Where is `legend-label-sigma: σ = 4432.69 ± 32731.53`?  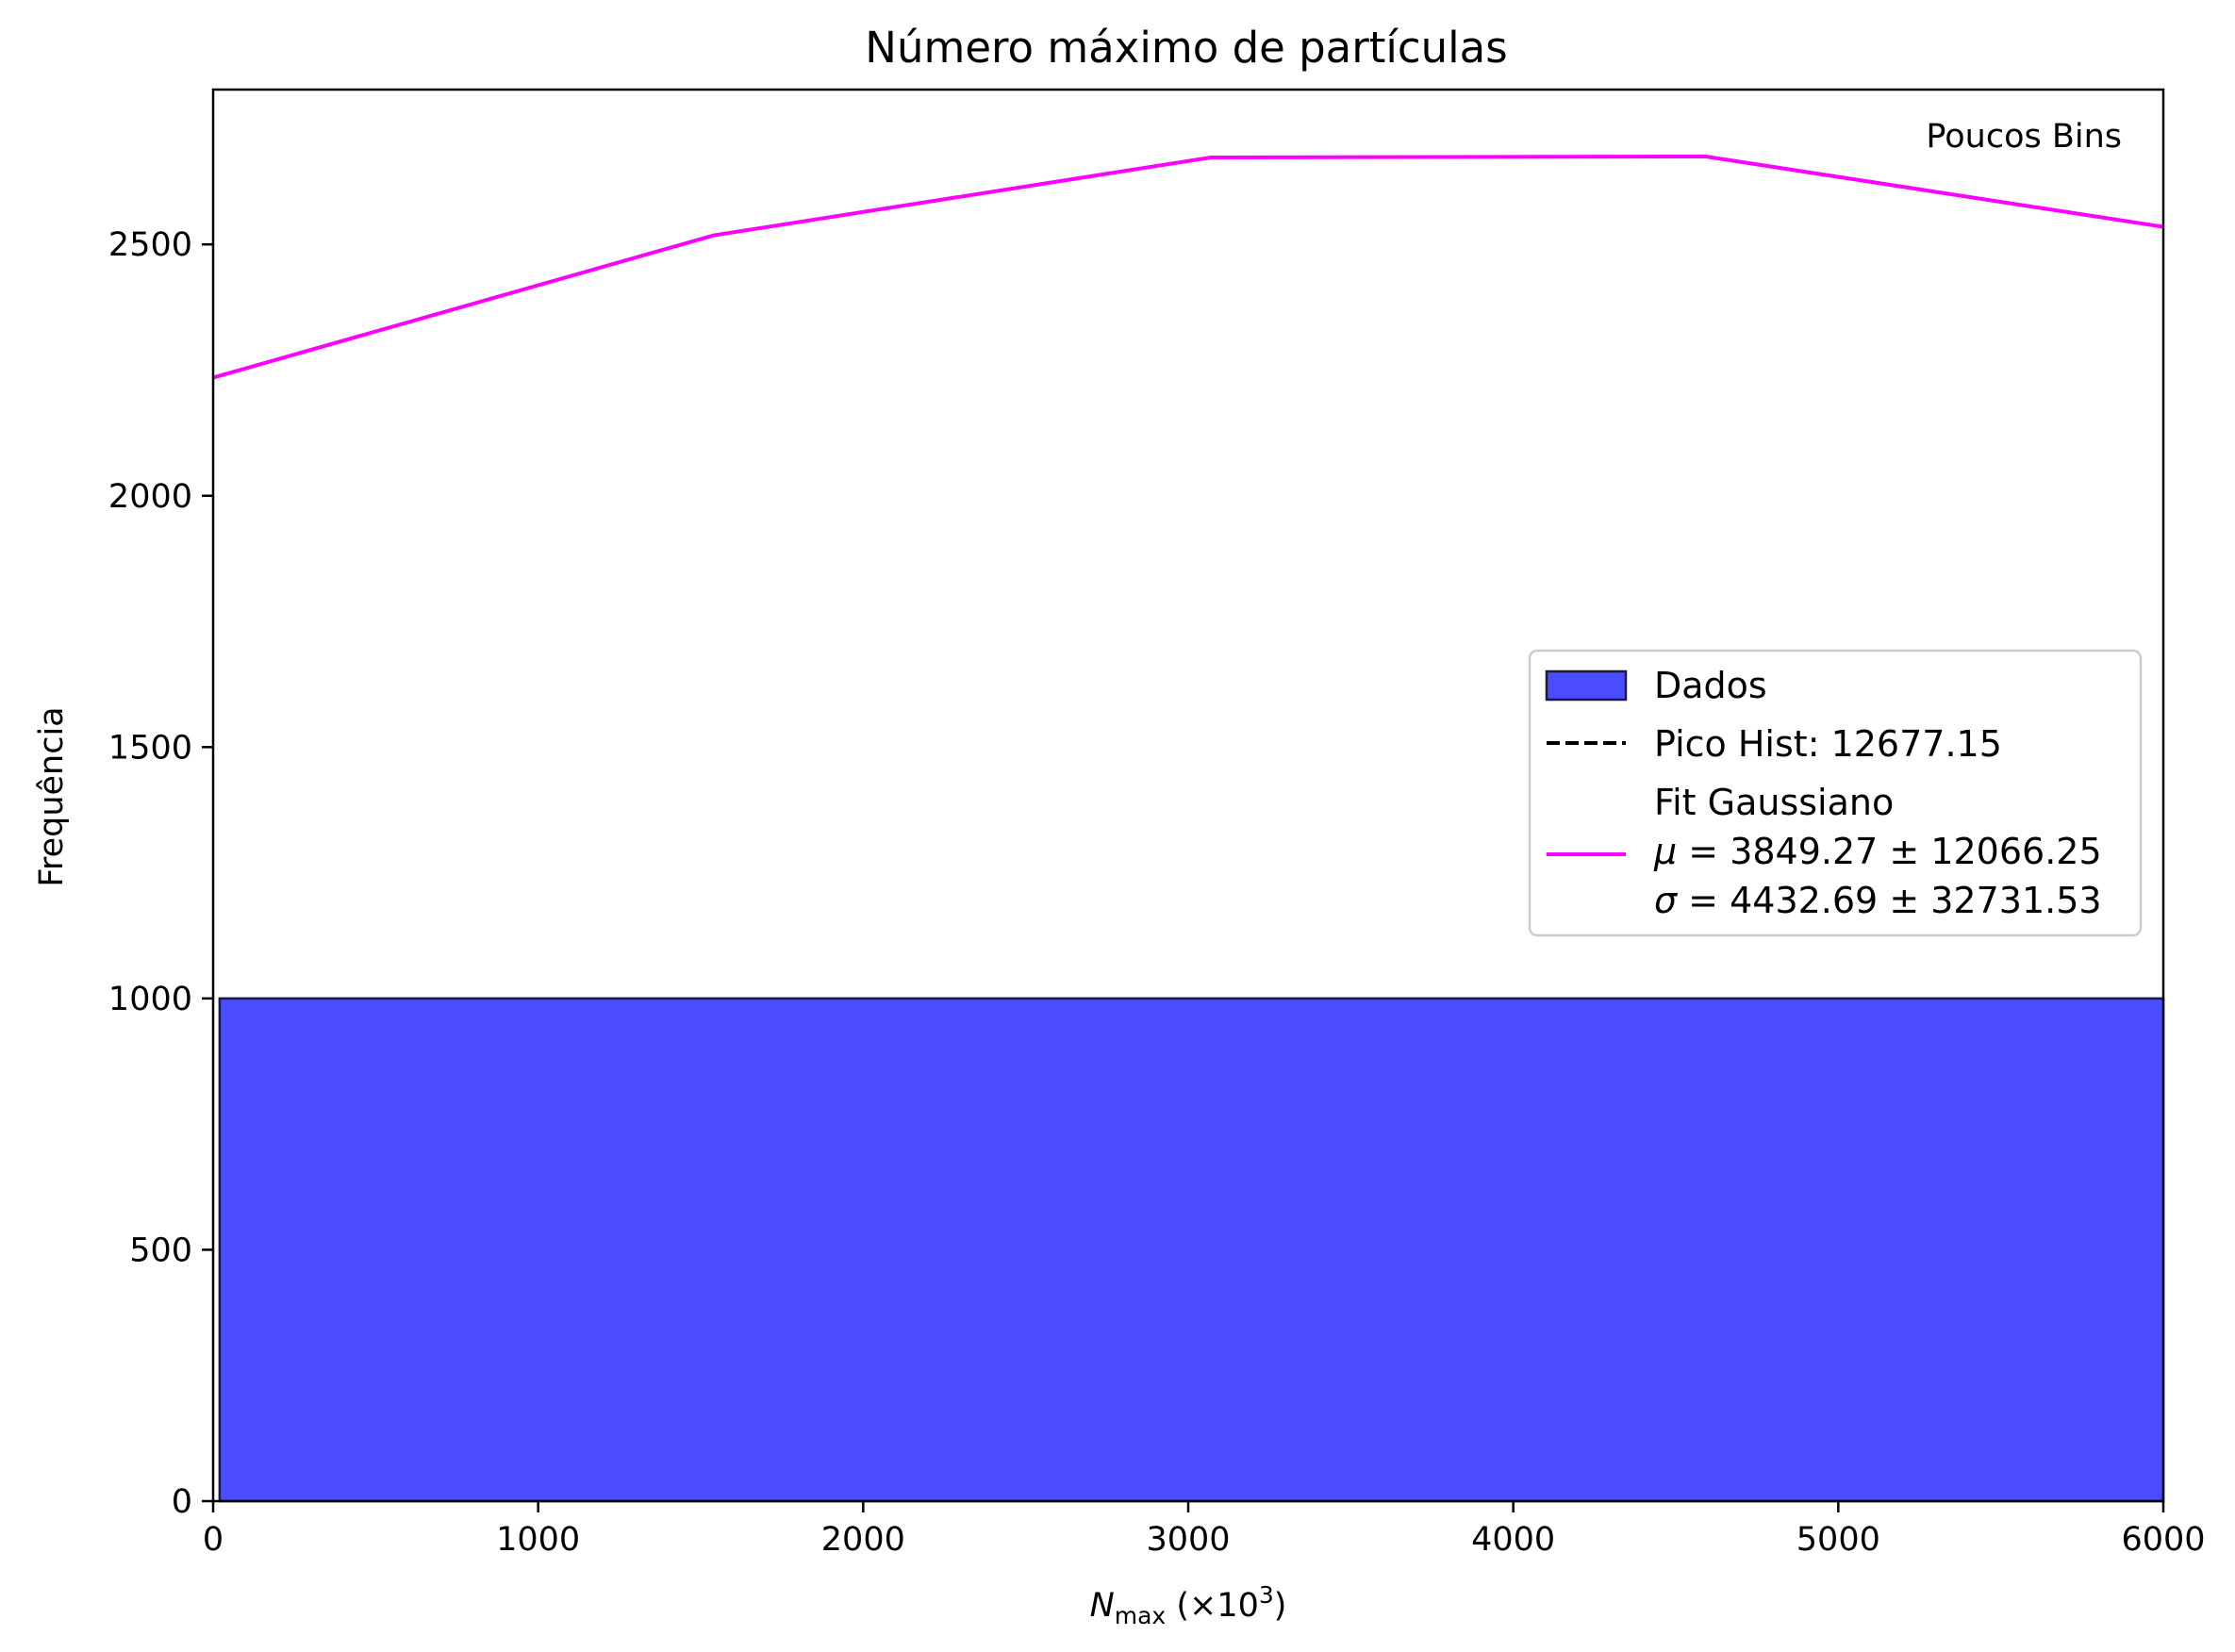
legend-label-sigma: σ = 4432.69 ± 32731.53 is located at coordinates (1878, 900).